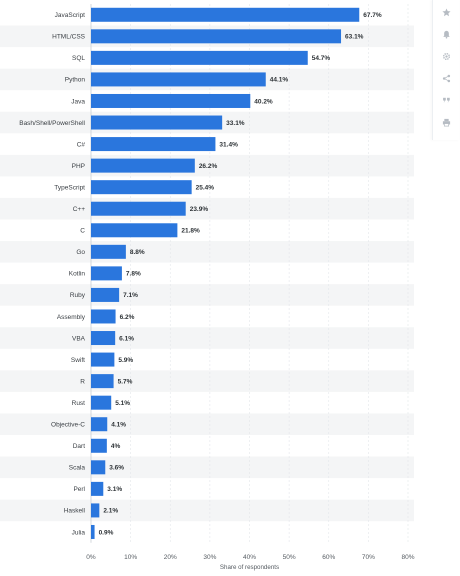 This screenshot has width=460, height=576. Describe the element at coordinates (122, 403) in the screenshot. I see `value-label: 5.1%` at that location.